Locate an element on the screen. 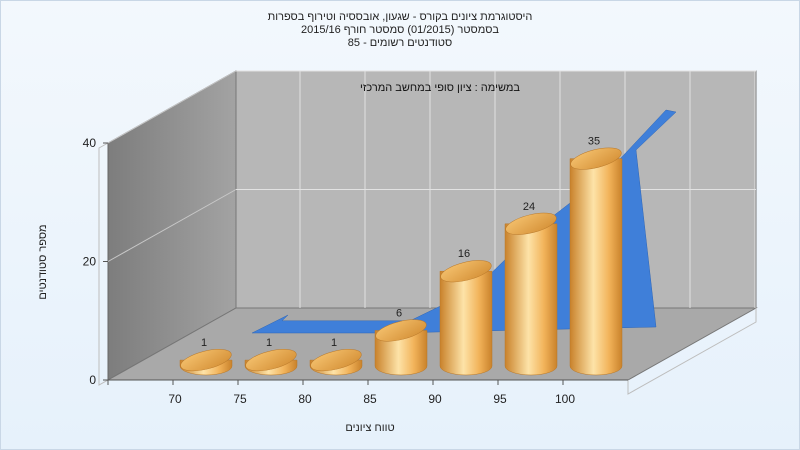 The height and width of the screenshot is (450, 800). chart-title-line-2: בסמסטר (01/2015) סמסטר חורף 2015/16 is located at coordinates (400, 30).